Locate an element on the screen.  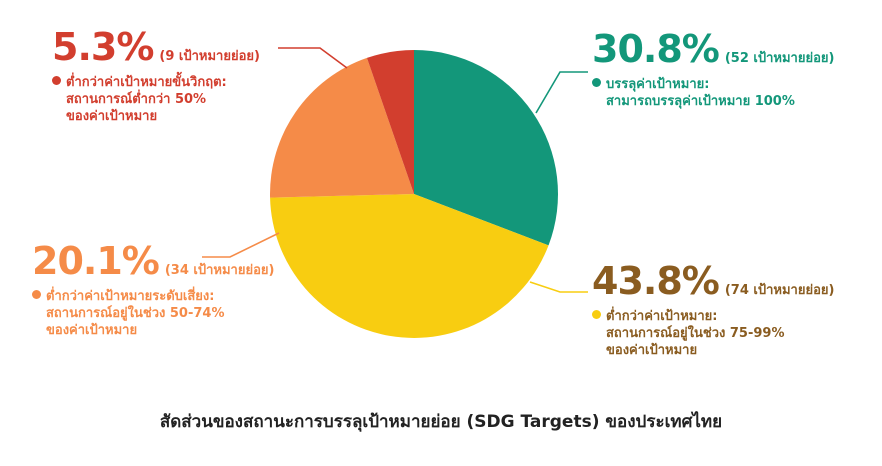
count-label: (34 เป้าหมายย่อย) is located at coordinates (219, 270).